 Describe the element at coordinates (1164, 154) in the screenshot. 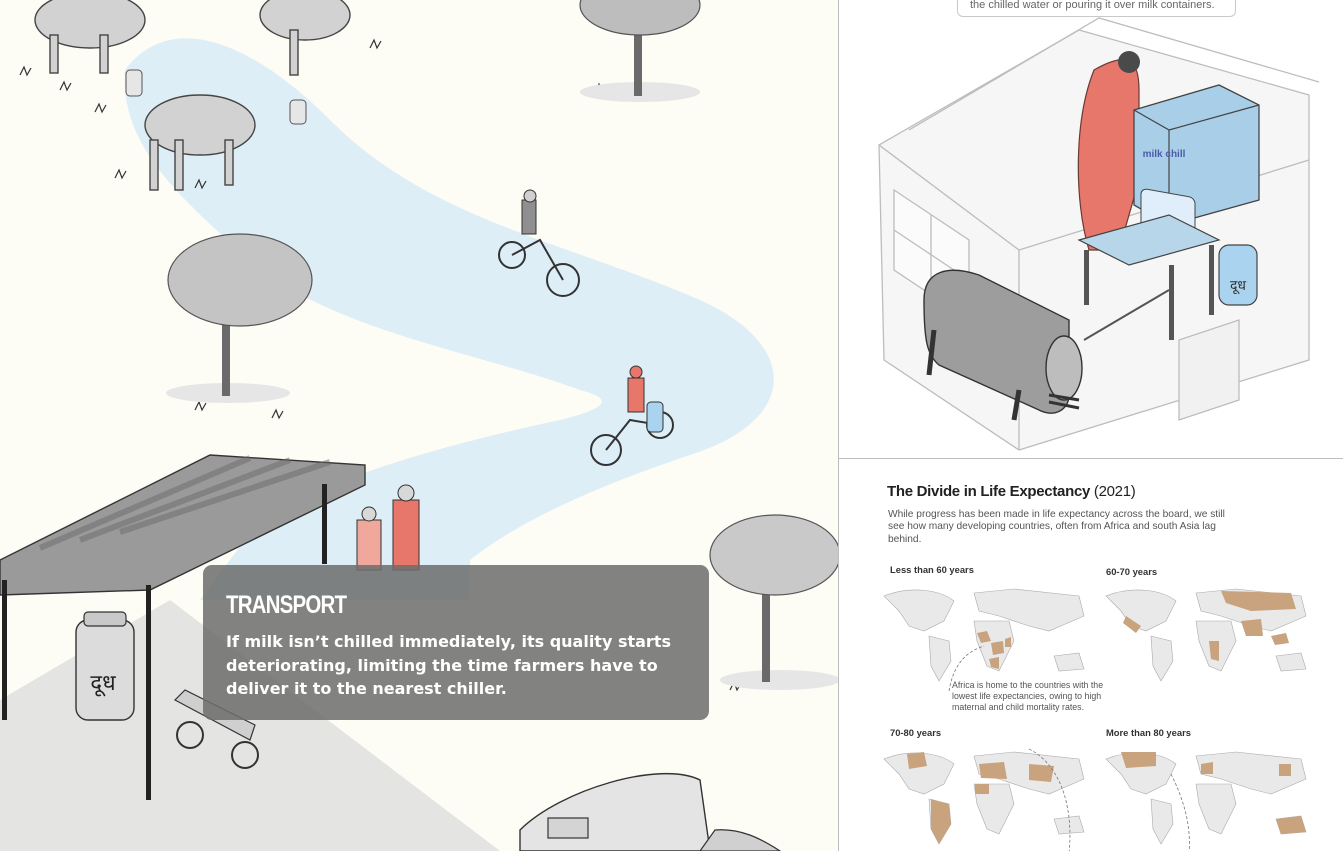

I see `chiller-brand-label: milk chill` at that location.